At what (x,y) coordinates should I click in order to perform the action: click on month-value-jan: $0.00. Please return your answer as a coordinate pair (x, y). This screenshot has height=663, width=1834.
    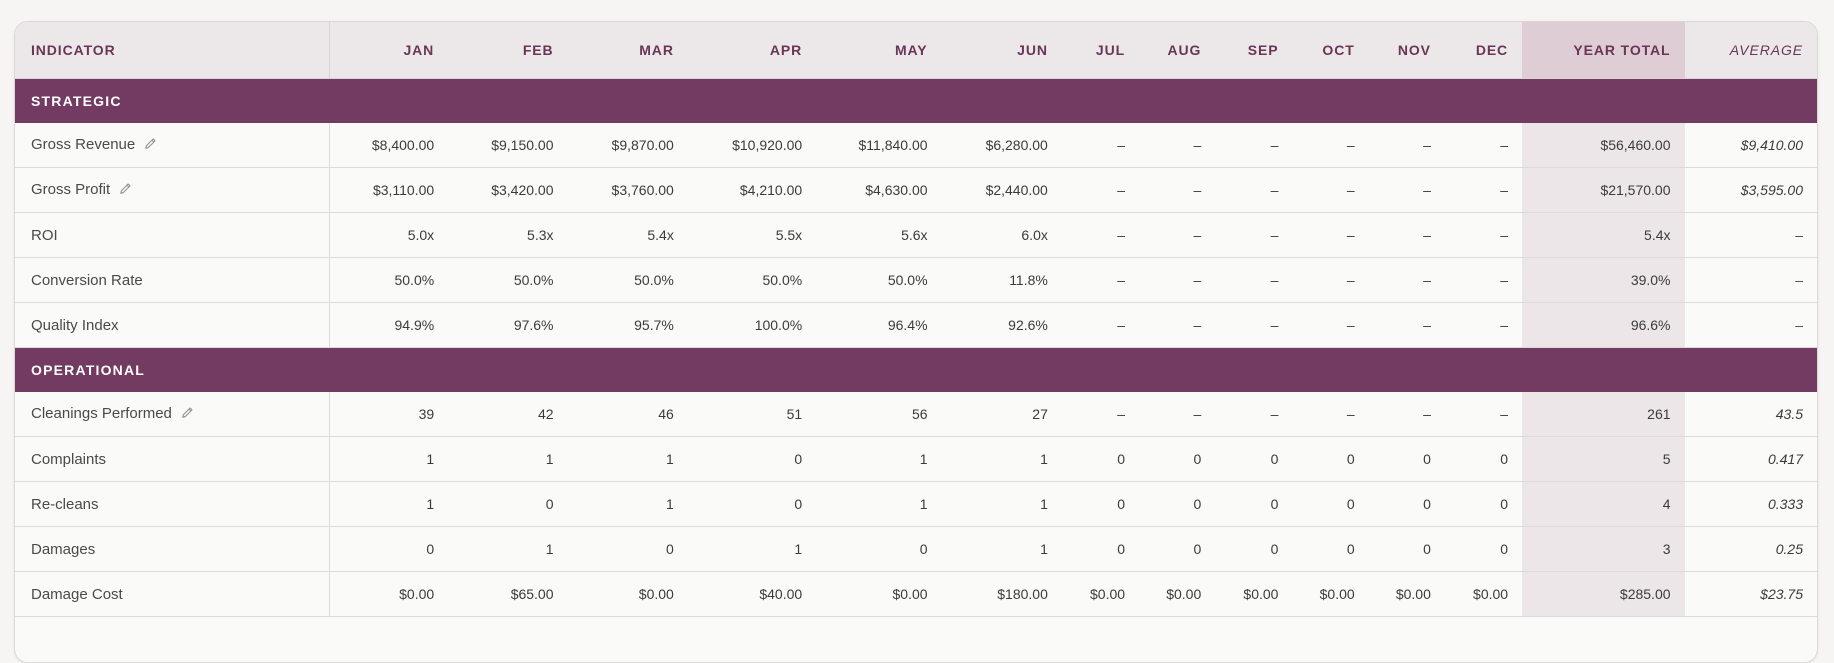
    Looking at the image, I should click on (389, 594).